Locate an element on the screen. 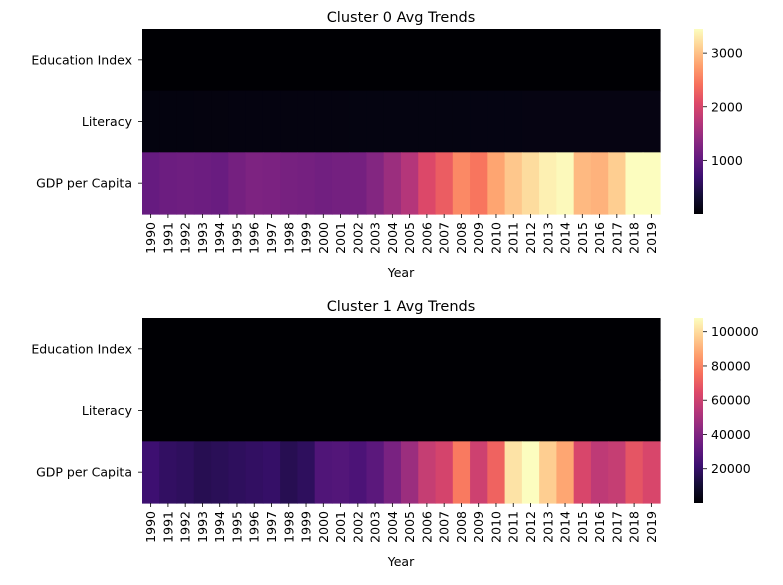 The height and width of the screenshot is (585, 783). colorbar-tick-label: 1000 is located at coordinates (727, 160).